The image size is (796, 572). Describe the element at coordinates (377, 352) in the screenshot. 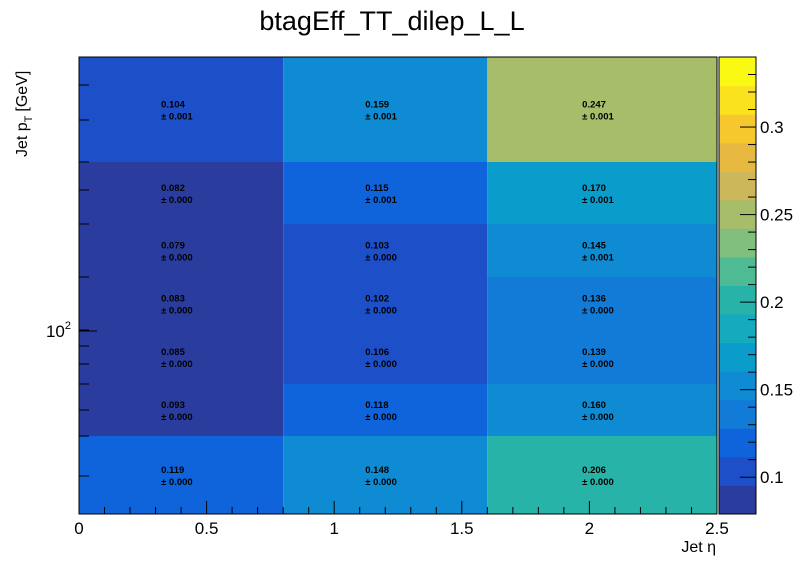

I see `cell-value-label: 0.106` at that location.